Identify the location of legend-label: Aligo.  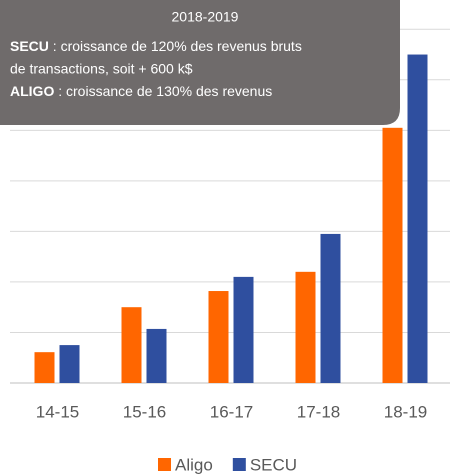
(194, 464).